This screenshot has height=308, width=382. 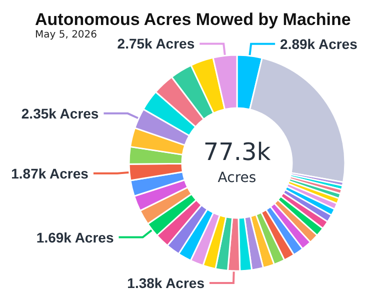 What do you see at coordinates (60, 113) in the screenshot?
I see `data-label: 2.35k Acres` at bounding box center [60, 113].